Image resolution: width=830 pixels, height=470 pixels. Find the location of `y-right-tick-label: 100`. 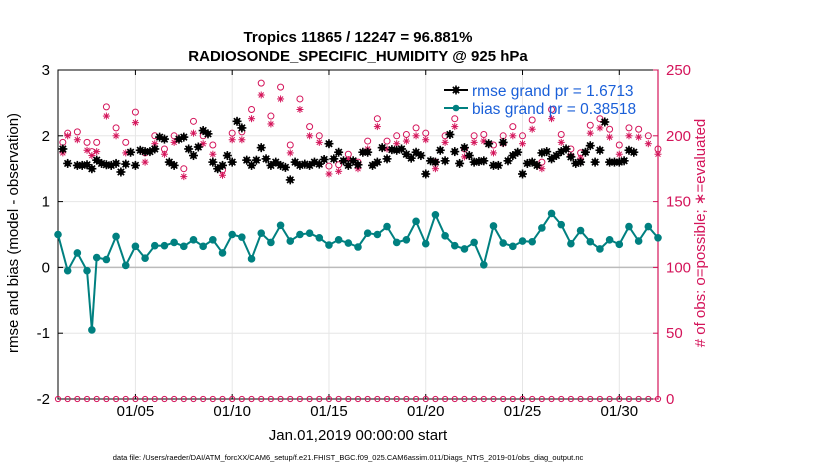

y-right-tick-label: 100 is located at coordinates (678, 267).